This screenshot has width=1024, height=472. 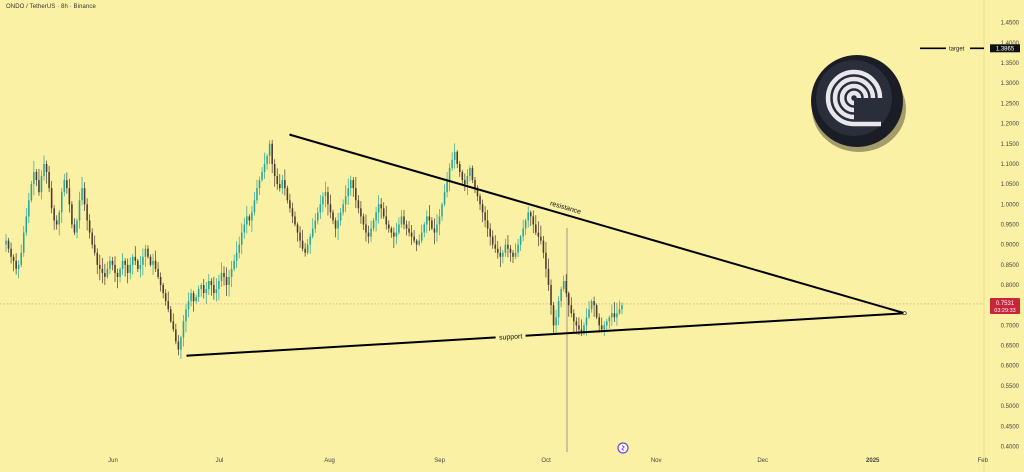 I want to click on ondo-logo-ring, so click(x=854, y=98).